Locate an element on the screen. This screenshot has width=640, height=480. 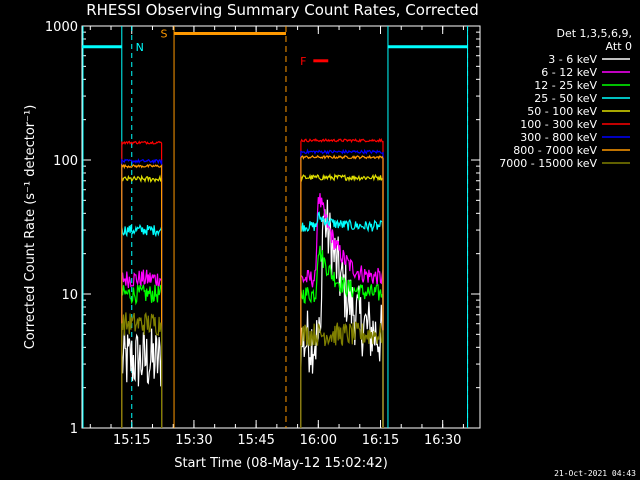
legend-label: 6 - 12 keV is located at coordinates (569, 72).